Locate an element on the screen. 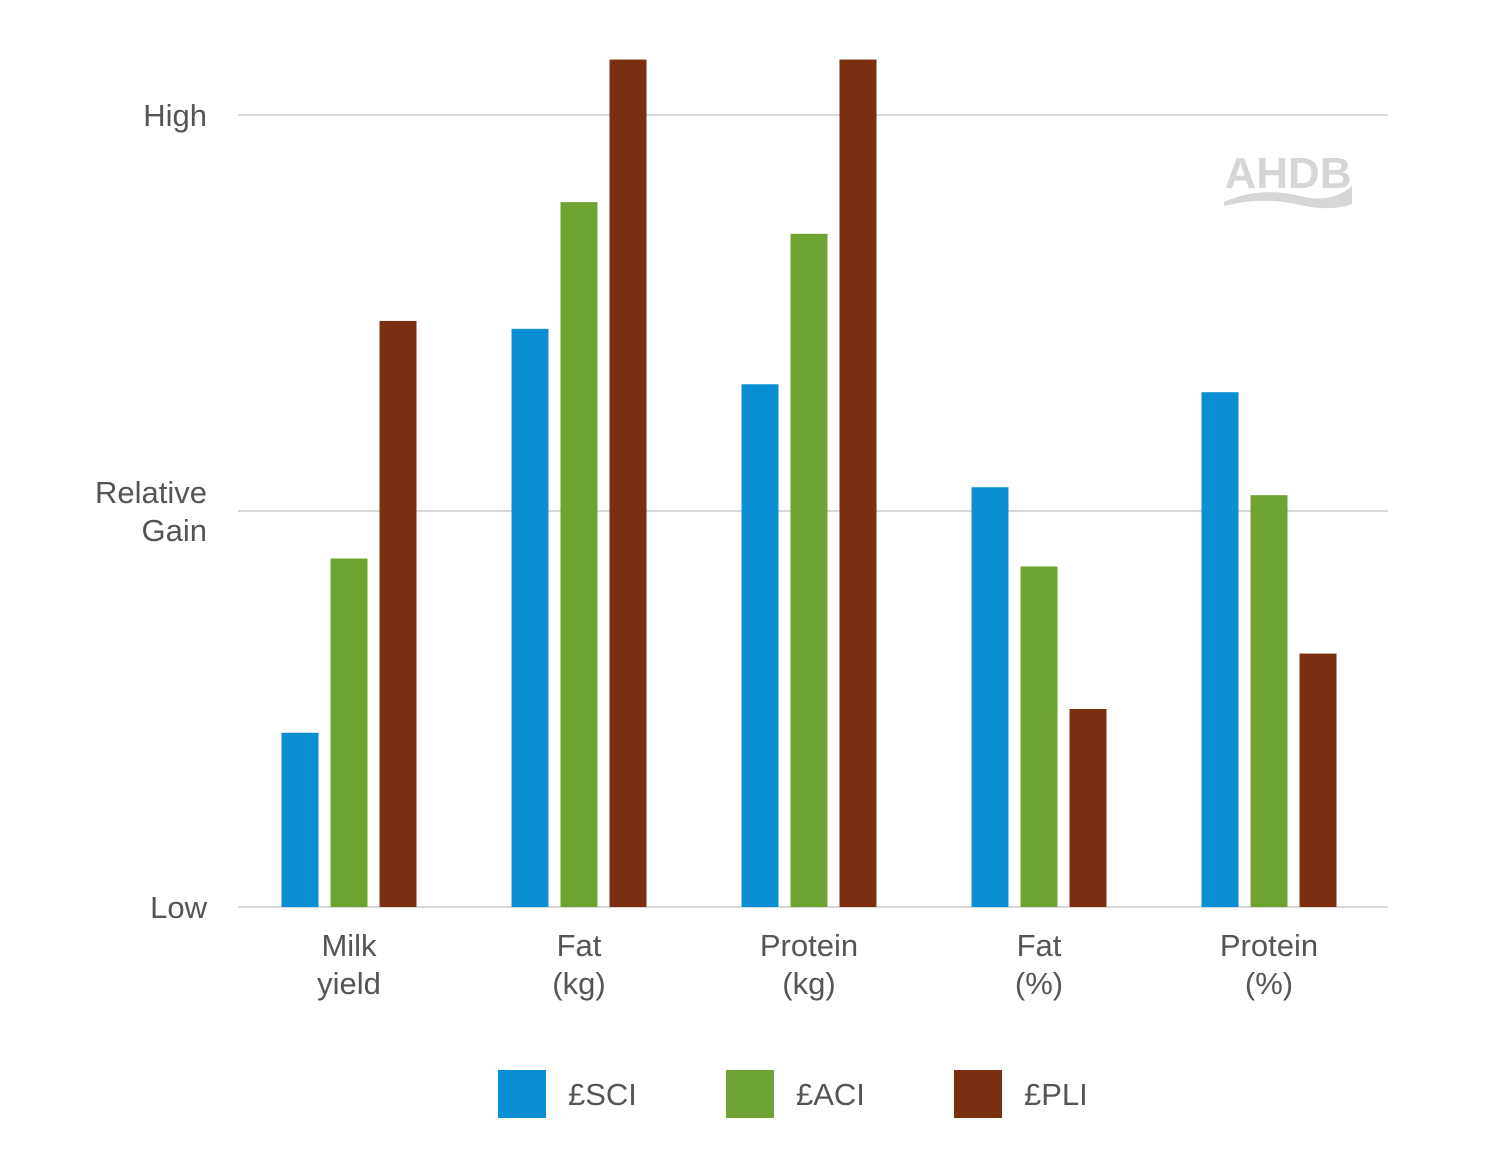 Image resolution: width=1504 pixels, height=1172 pixels. legend-label: £ACI is located at coordinates (830, 1094).